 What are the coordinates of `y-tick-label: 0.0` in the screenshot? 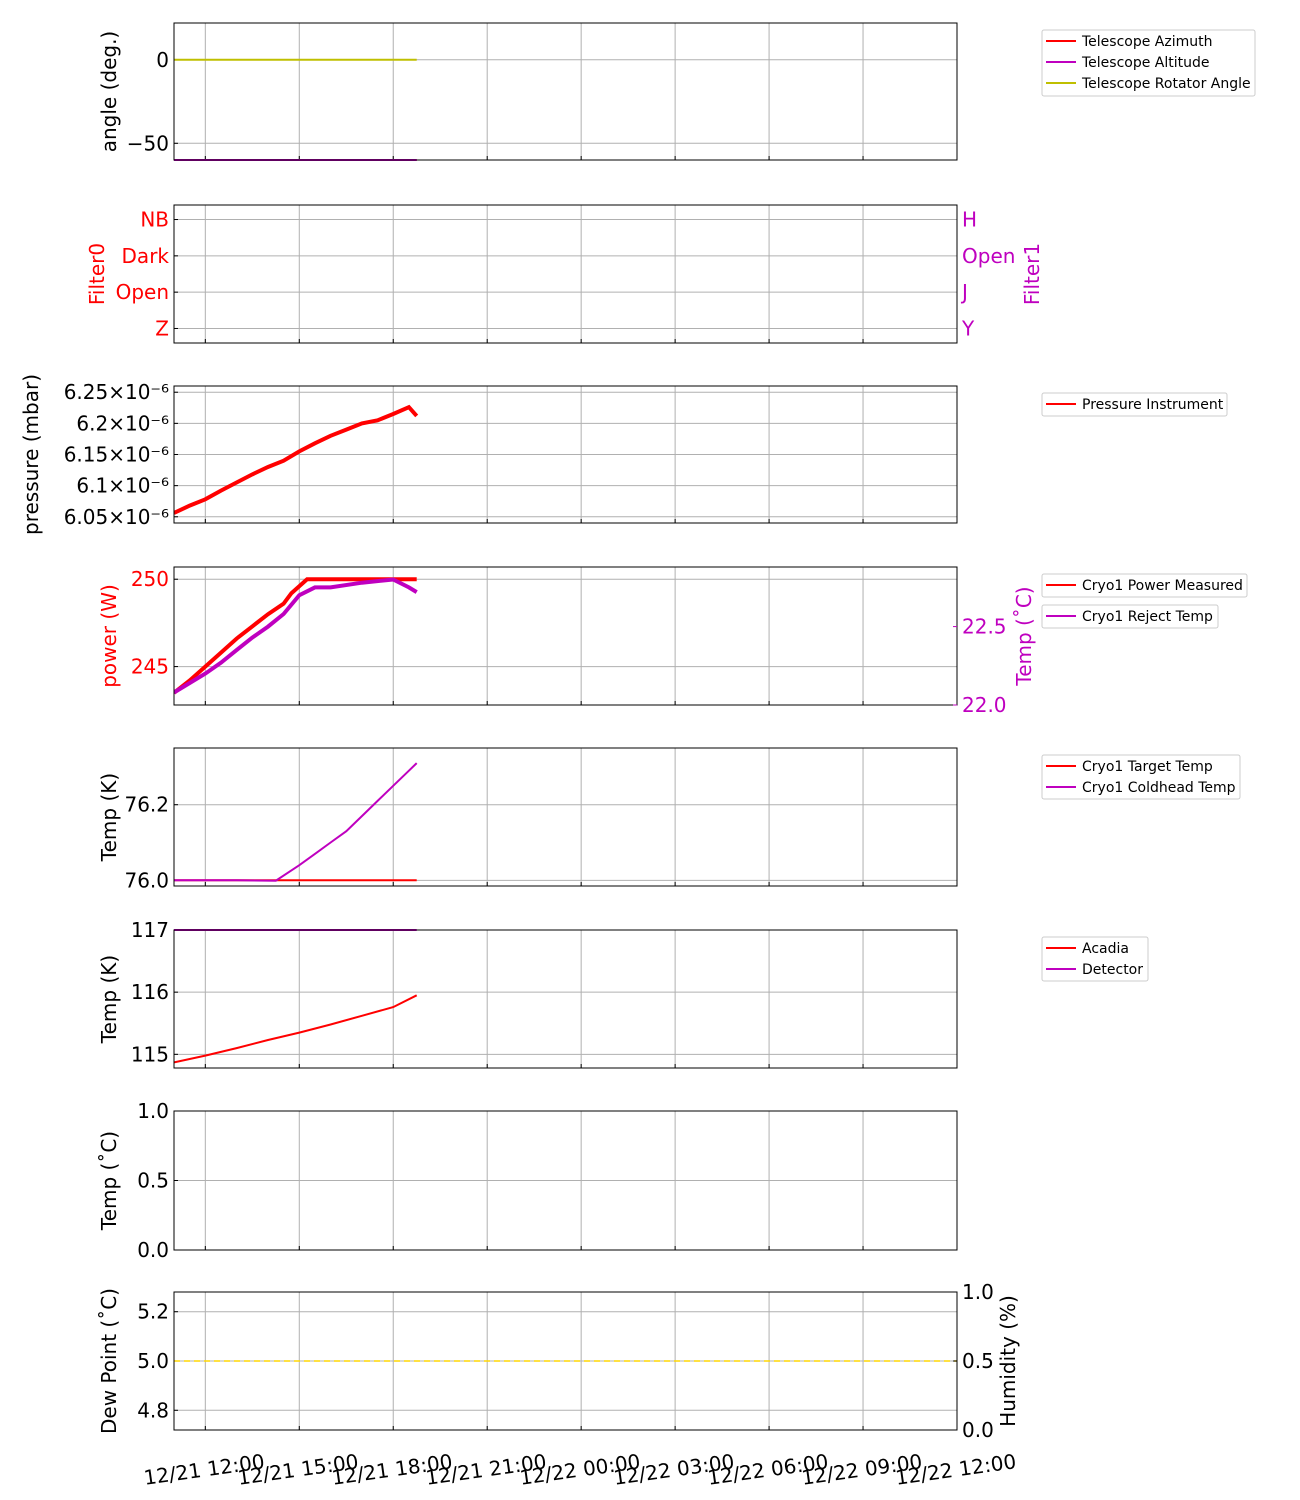 It's located at (153, 1250).